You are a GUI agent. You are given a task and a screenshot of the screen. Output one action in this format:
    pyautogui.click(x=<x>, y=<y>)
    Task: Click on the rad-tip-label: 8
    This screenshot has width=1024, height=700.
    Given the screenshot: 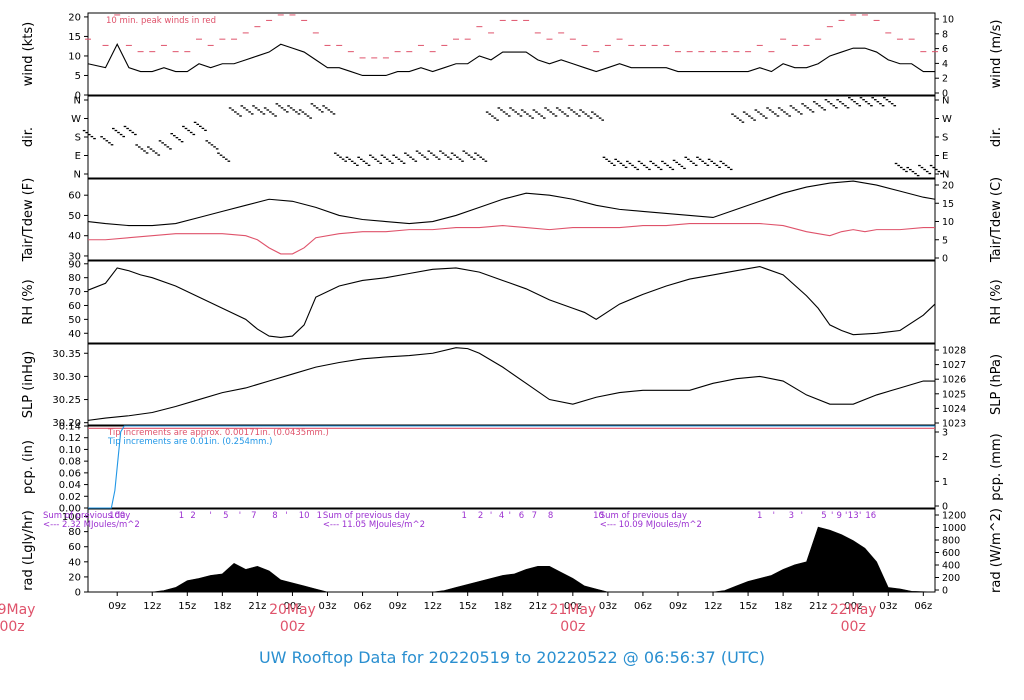 What is the action you would take?
    pyautogui.click(x=550, y=516)
    